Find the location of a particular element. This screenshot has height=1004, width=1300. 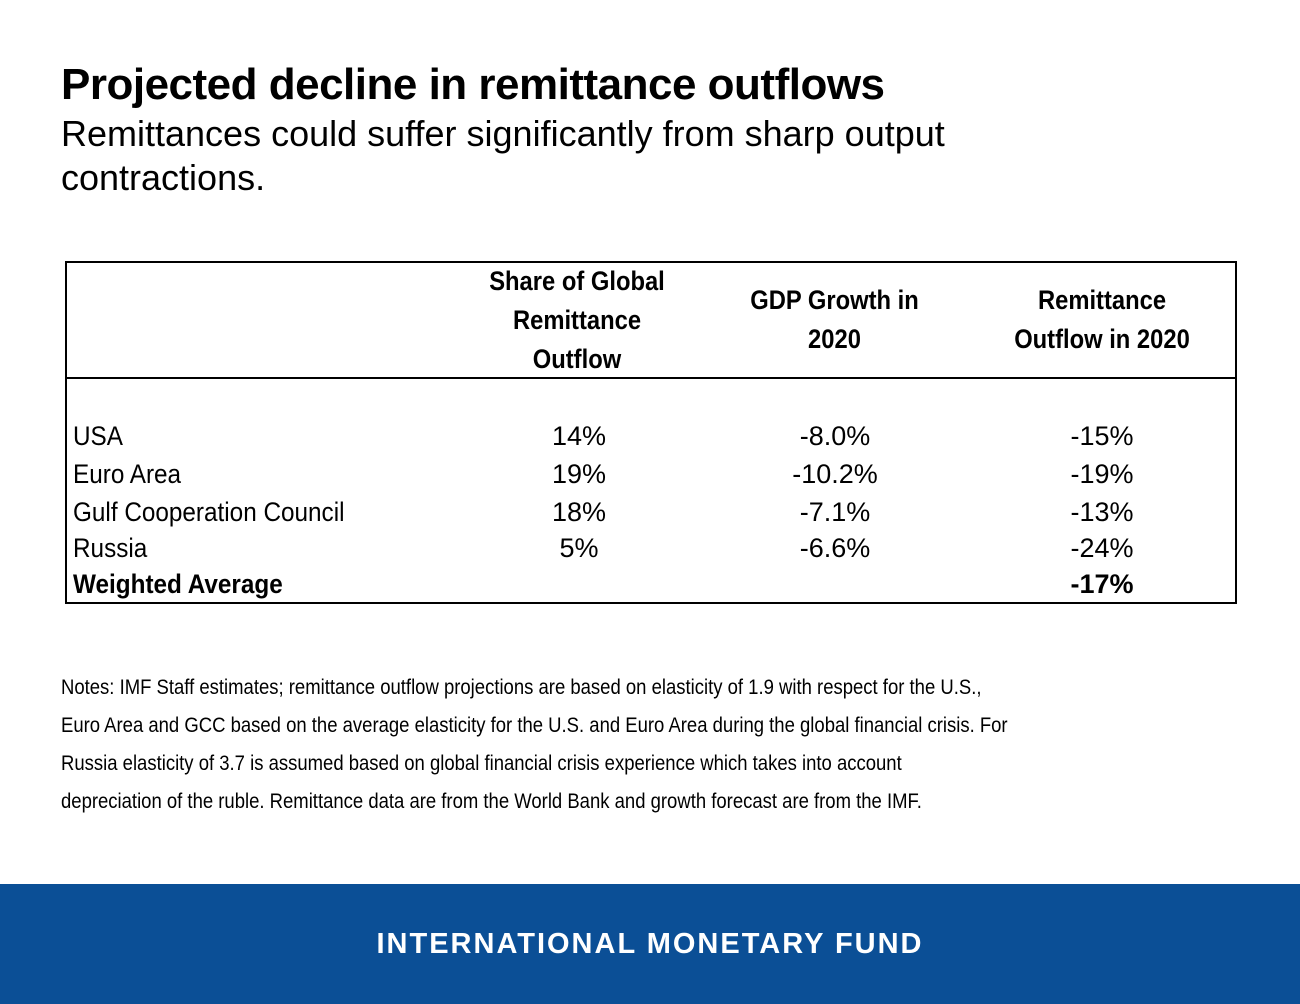

cell-share: 5% is located at coordinates (579, 548).